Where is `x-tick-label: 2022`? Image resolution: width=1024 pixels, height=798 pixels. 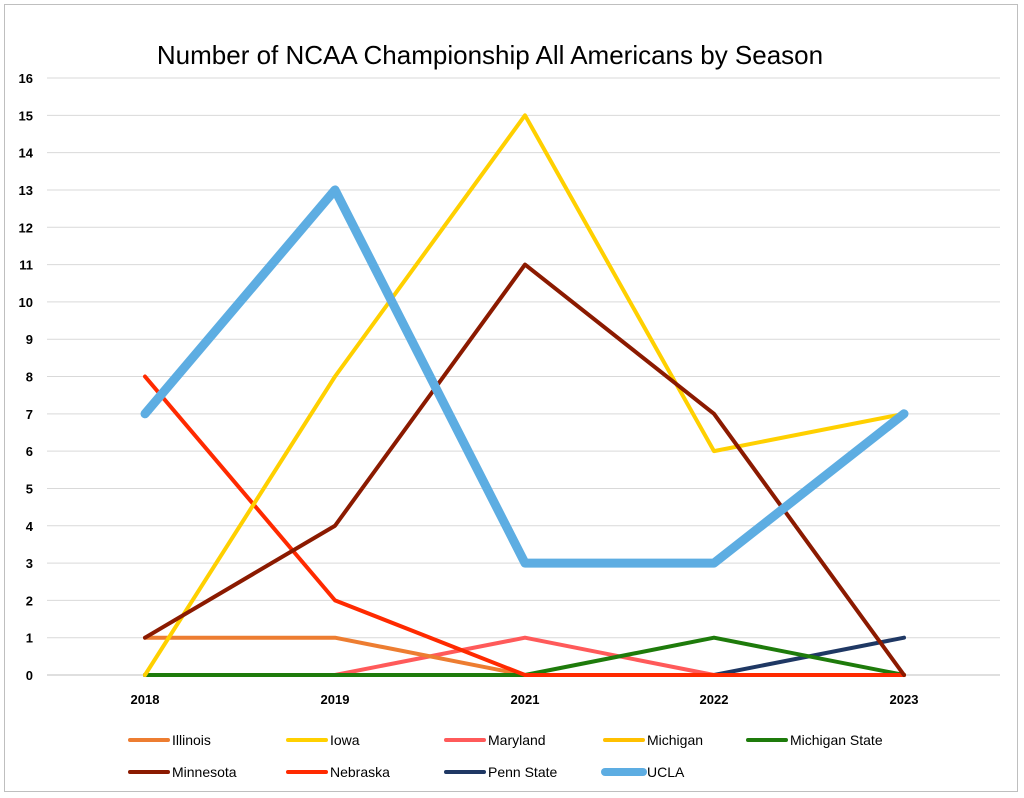 x-tick-label: 2022 is located at coordinates (714, 699).